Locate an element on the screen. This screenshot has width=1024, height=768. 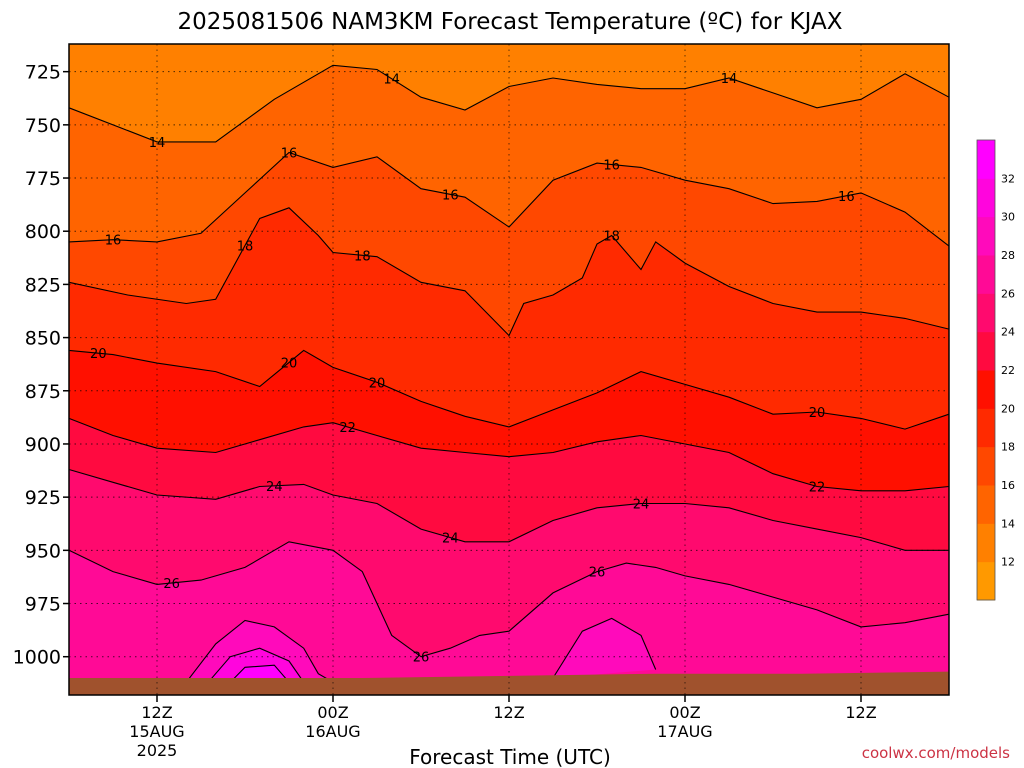
colorbar-label: 28 is located at coordinates (1008, 255).